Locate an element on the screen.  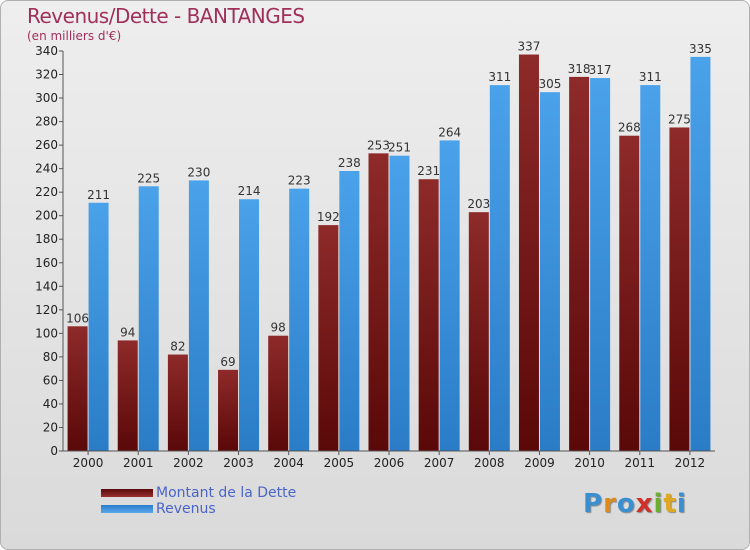
data-label: 69 is located at coordinates (227, 362).